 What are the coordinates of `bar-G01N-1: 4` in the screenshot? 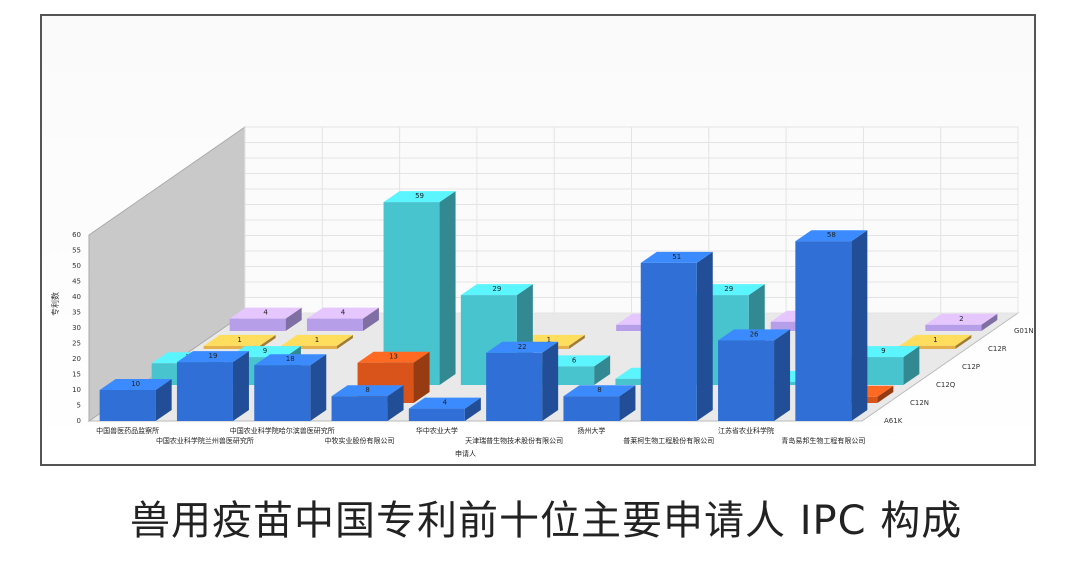 It's located at (342, 319).